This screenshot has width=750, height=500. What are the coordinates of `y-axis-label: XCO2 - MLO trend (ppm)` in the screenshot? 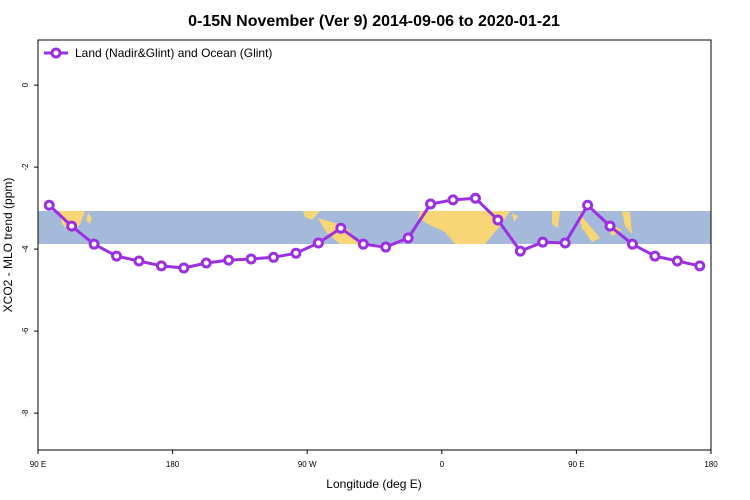 It's located at (8, 245).